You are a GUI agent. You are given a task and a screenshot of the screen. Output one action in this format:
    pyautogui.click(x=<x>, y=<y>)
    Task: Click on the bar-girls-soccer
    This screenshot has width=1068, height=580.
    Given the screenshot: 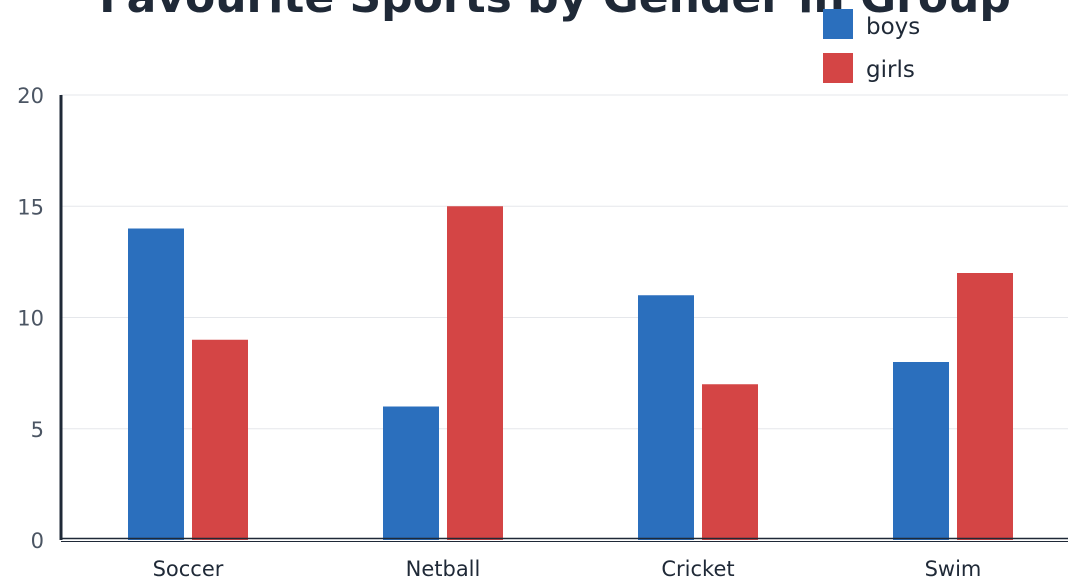 What is the action you would take?
    pyautogui.click(x=220, y=439)
    